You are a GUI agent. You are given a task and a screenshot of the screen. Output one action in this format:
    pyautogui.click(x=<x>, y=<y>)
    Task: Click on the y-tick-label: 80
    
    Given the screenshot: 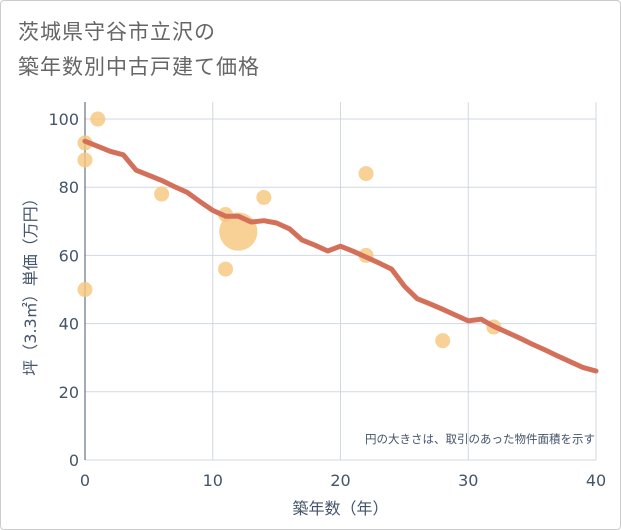 What is the action you would take?
    pyautogui.click(x=69, y=187)
    